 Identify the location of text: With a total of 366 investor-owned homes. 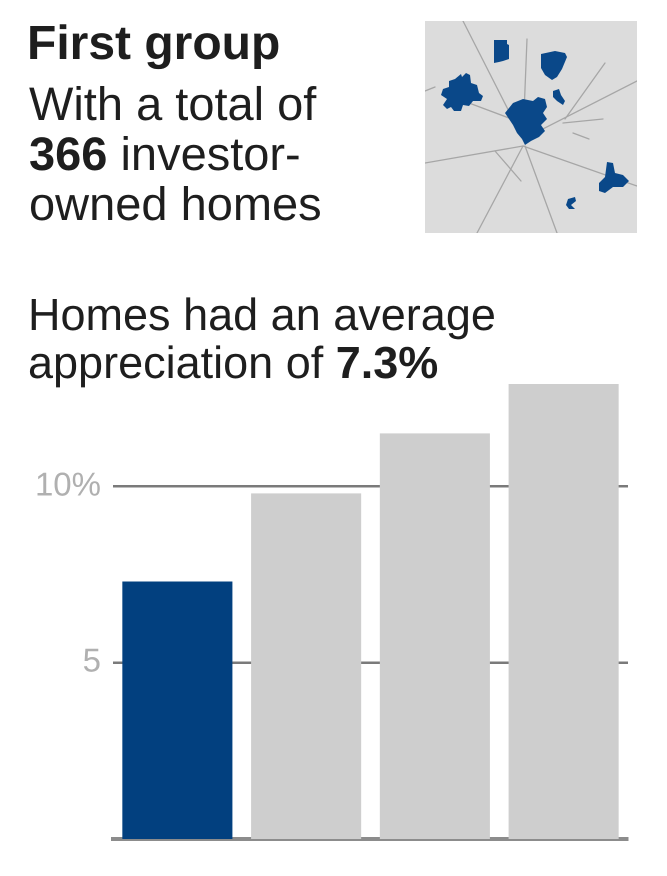
(175, 153).